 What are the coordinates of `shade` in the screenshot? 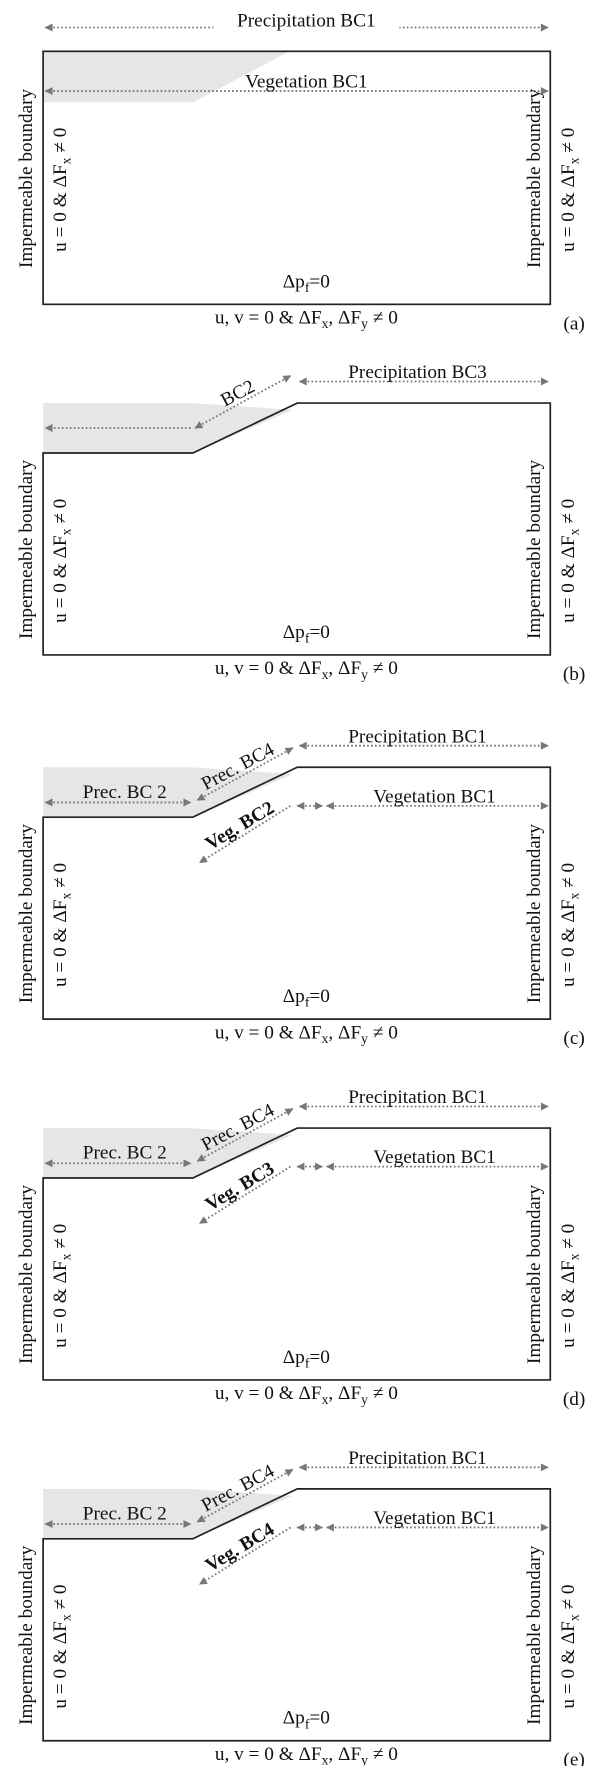 It's located at (168, 428).